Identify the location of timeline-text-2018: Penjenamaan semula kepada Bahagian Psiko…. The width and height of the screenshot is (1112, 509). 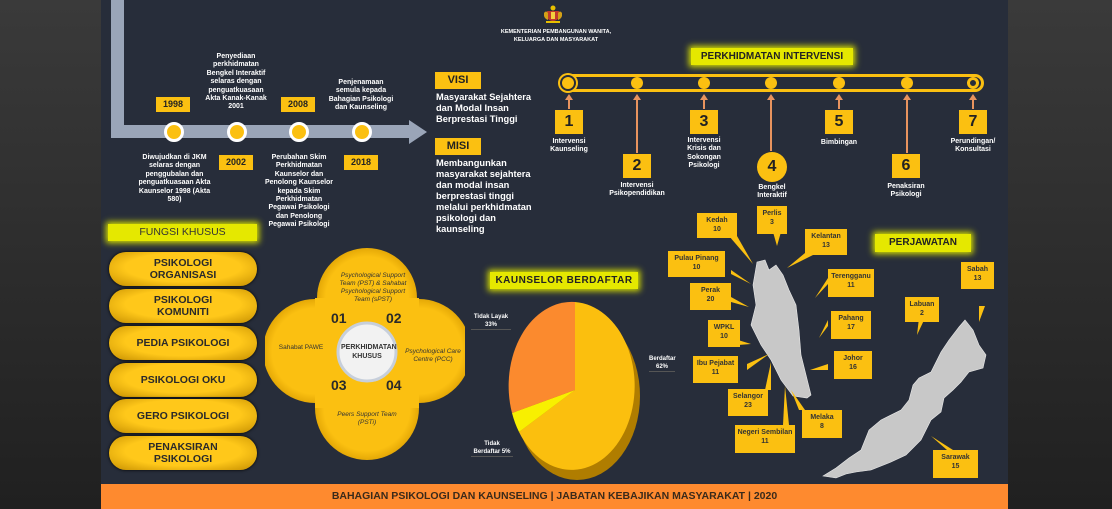
(361, 95).